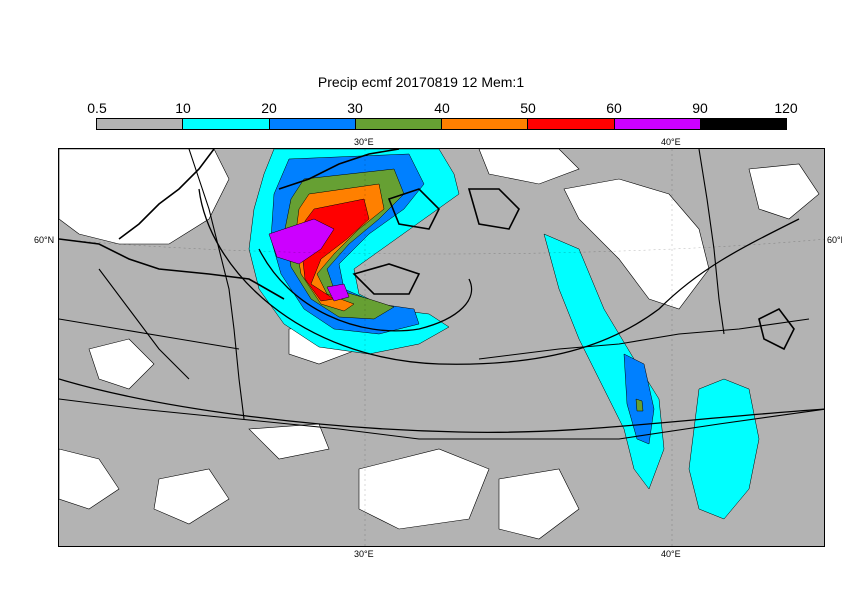 The image size is (842, 596). What do you see at coordinates (97, 108) in the screenshot?
I see `colorbar-label: 0.5` at bounding box center [97, 108].